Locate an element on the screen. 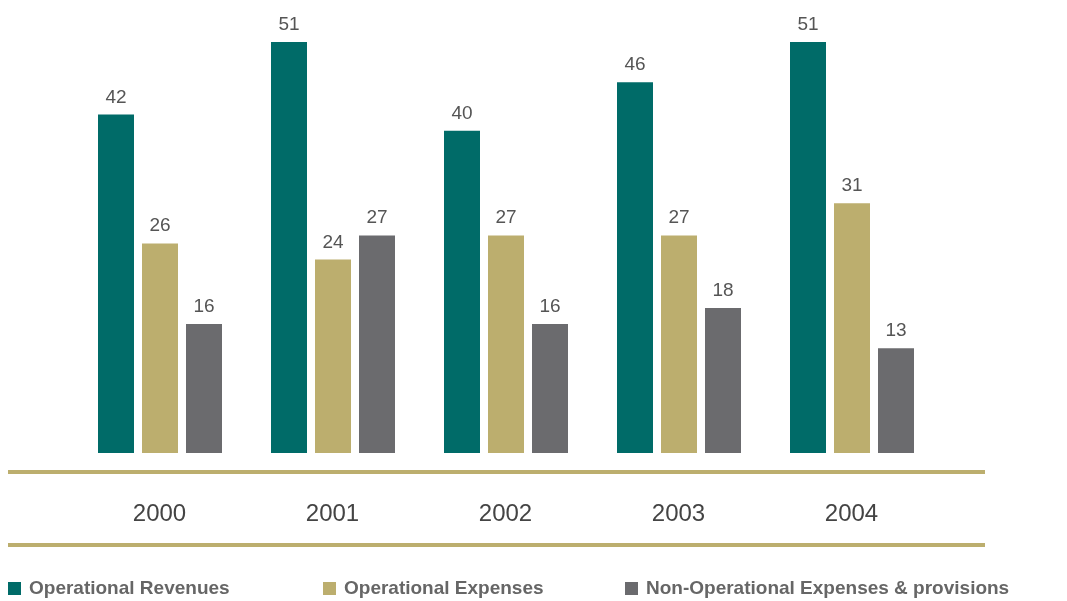  legend-label: Operational Revenues is located at coordinates (129, 588).